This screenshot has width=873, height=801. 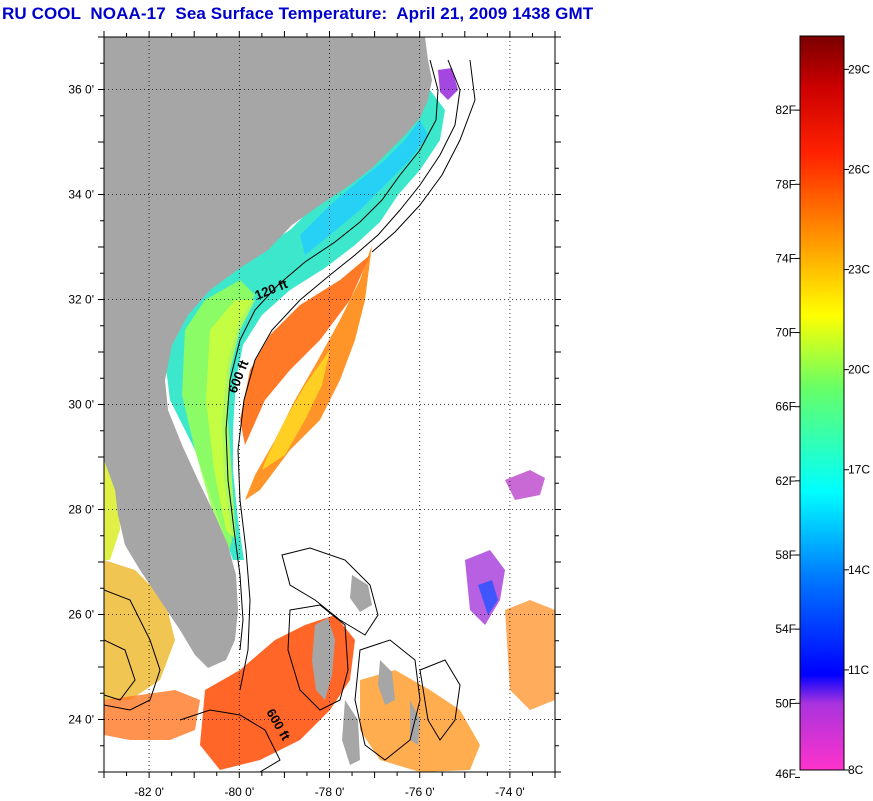 I want to click on colorbar-f-label: 82F, so click(x=785, y=110).